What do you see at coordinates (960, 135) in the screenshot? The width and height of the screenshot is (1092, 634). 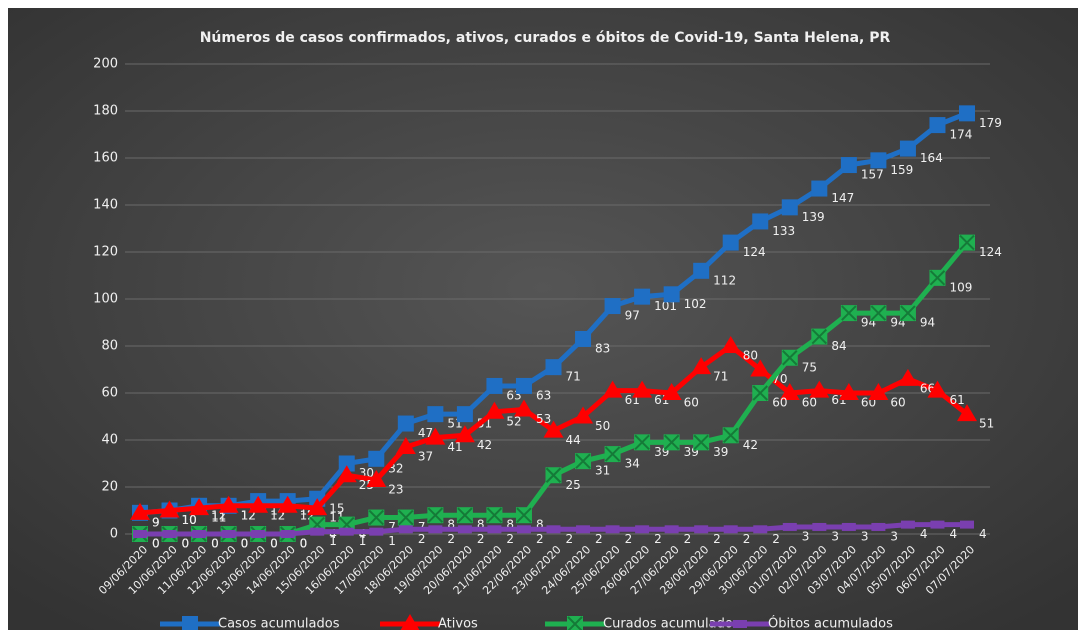 I see `data-label: 174` at bounding box center [960, 135].